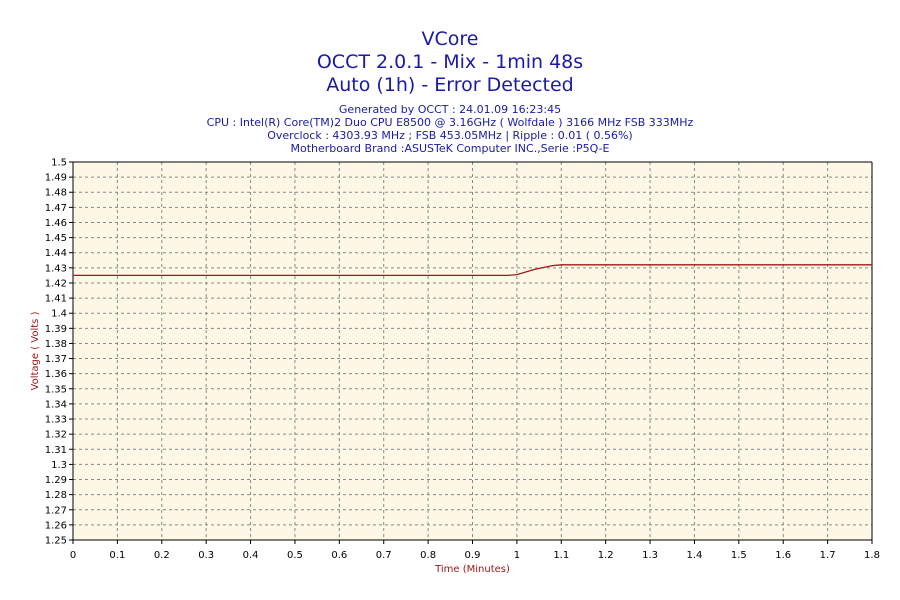 The height and width of the screenshot is (600, 900). I want to click on x-tick-label: 1.7, so click(828, 555).